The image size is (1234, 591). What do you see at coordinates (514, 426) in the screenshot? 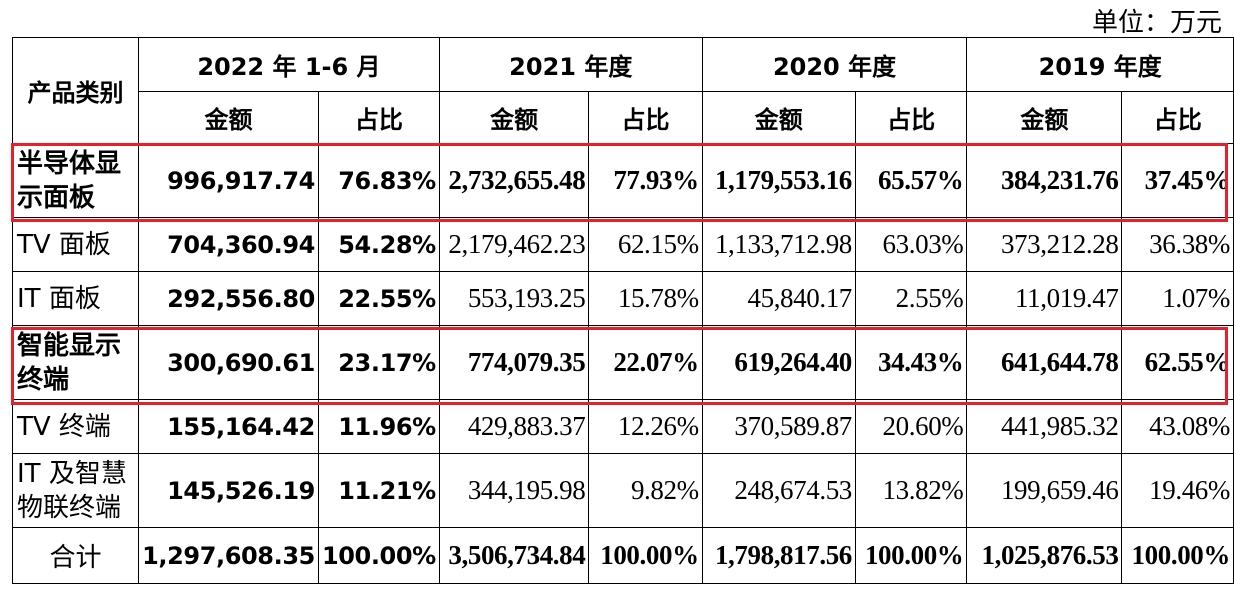
I see `amount-cell: 429,883.37` at bounding box center [514, 426].